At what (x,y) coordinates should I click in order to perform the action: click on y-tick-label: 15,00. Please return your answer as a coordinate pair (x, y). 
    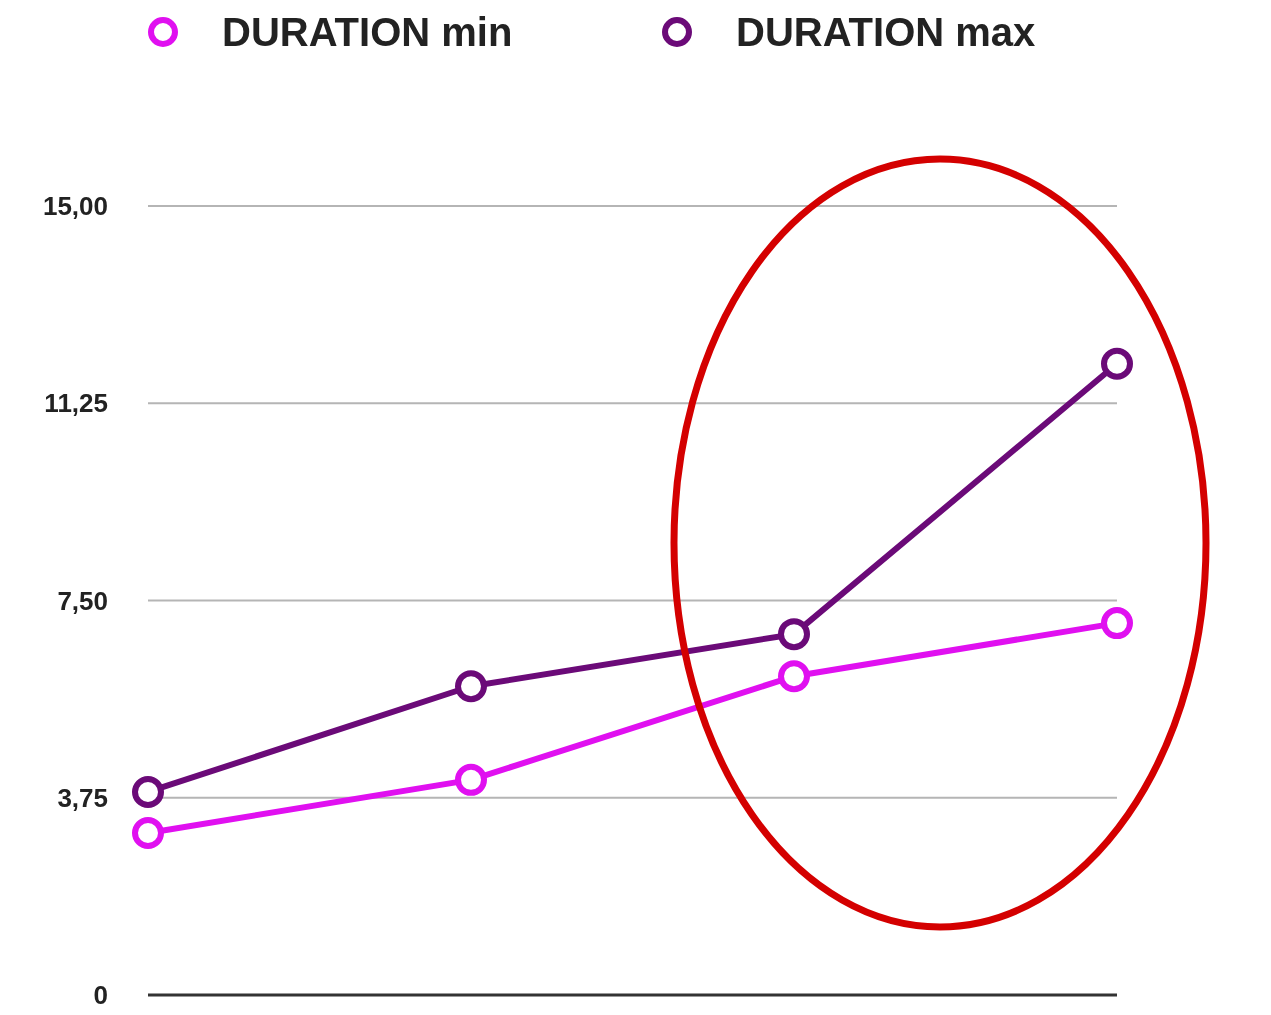
    Looking at the image, I should click on (75, 206).